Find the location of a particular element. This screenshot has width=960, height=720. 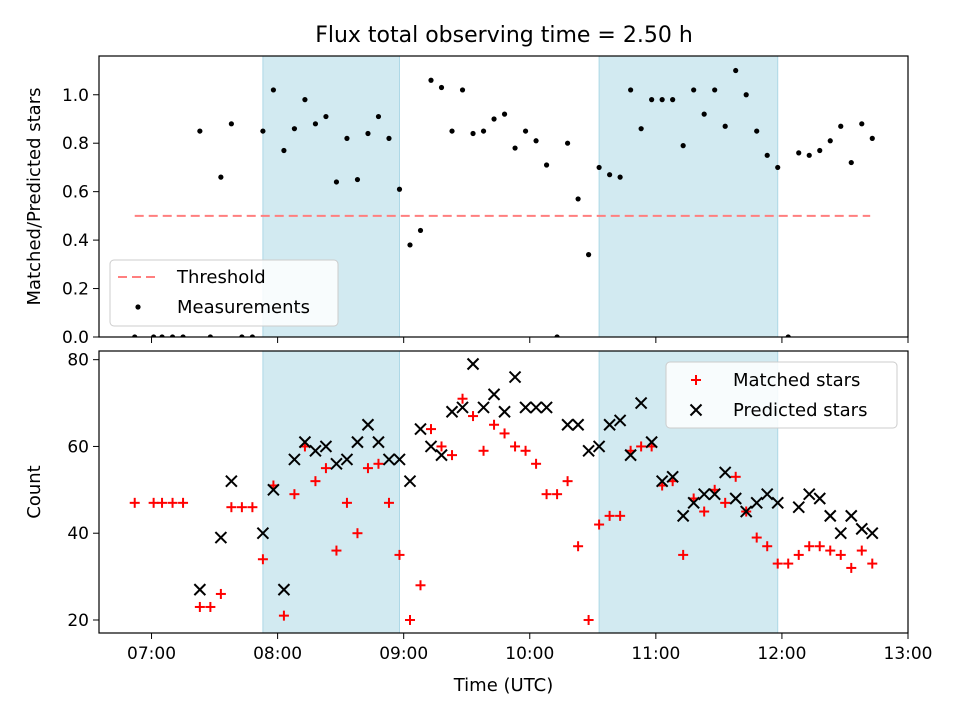

legend-predicted-swatch is located at coordinates (696, 410).